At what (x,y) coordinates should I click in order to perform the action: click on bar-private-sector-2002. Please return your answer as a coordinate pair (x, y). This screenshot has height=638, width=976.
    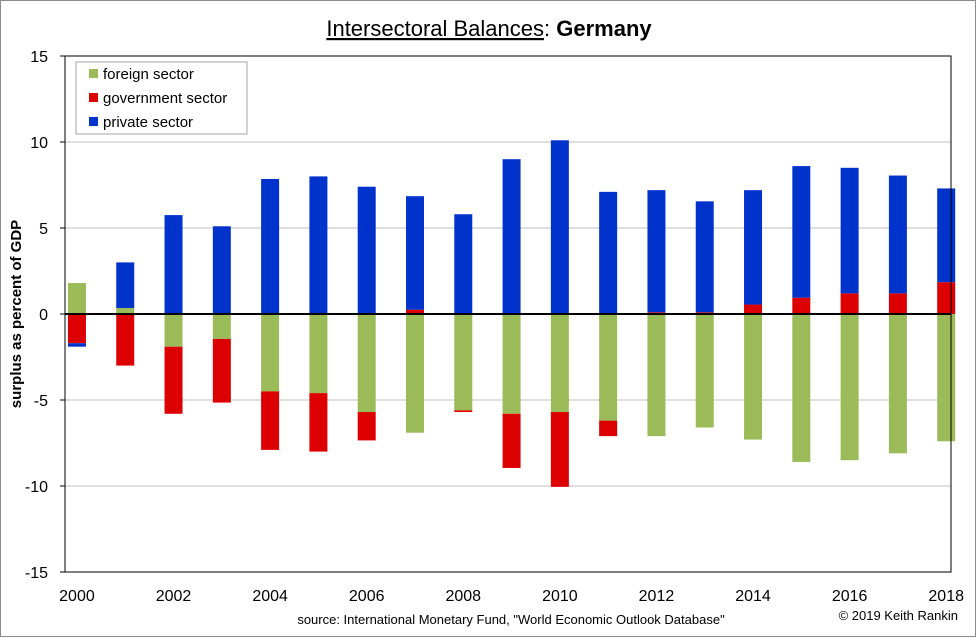
    Looking at the image, I should click on (173, 264).